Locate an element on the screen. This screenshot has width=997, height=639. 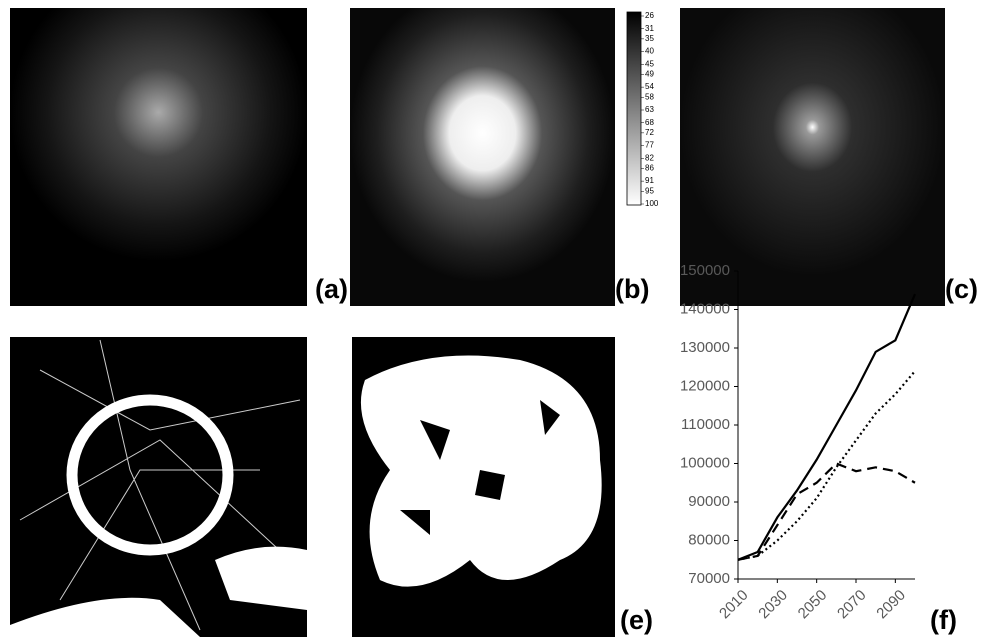
panel-label: (e) is located at coordinates (636, 620).